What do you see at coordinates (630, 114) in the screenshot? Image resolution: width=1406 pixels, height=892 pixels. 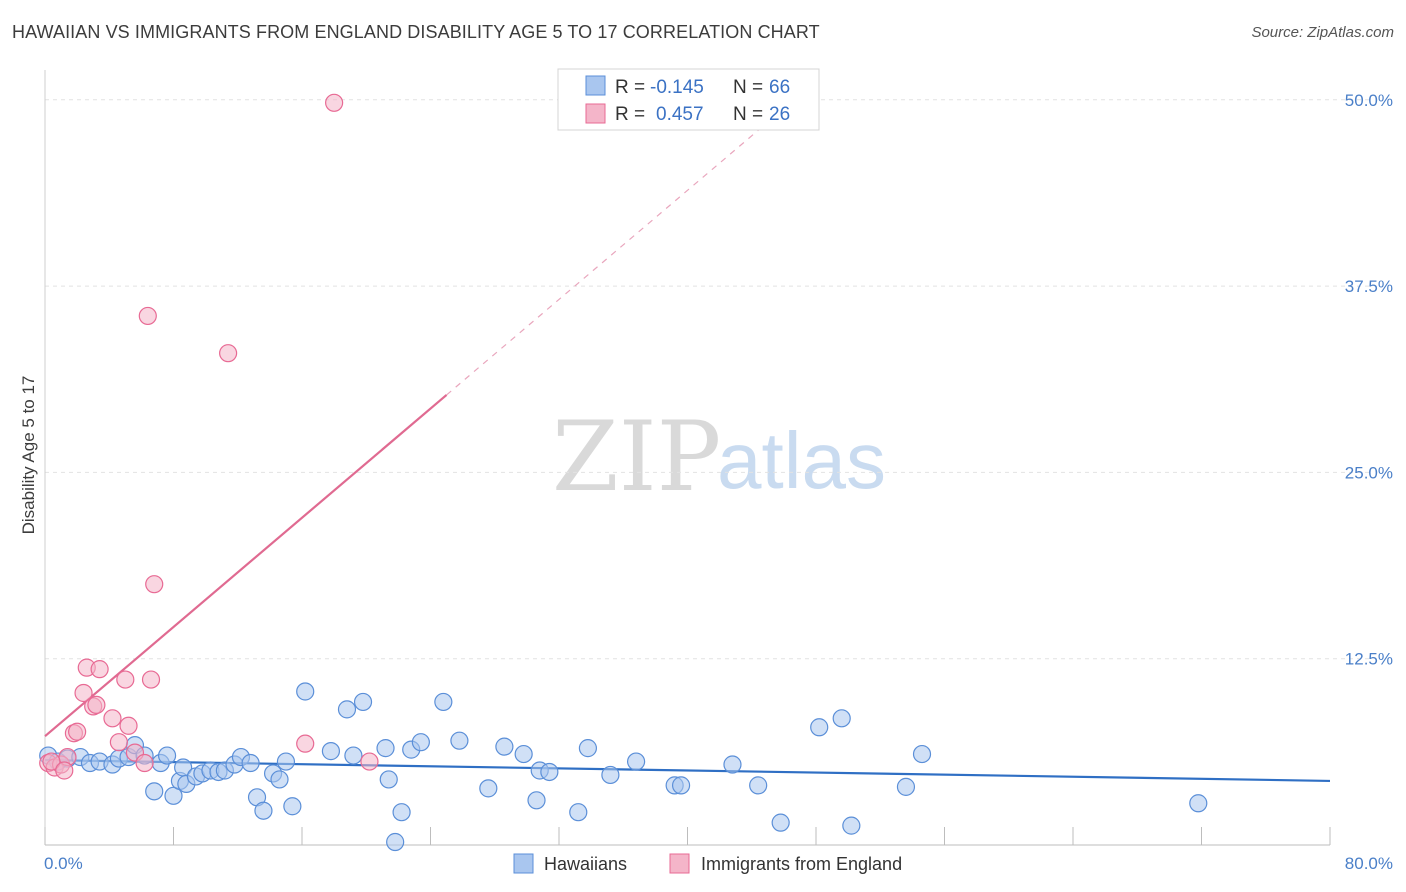 I see `legend-r-label-2: R =` at bounding box center [630, 114].